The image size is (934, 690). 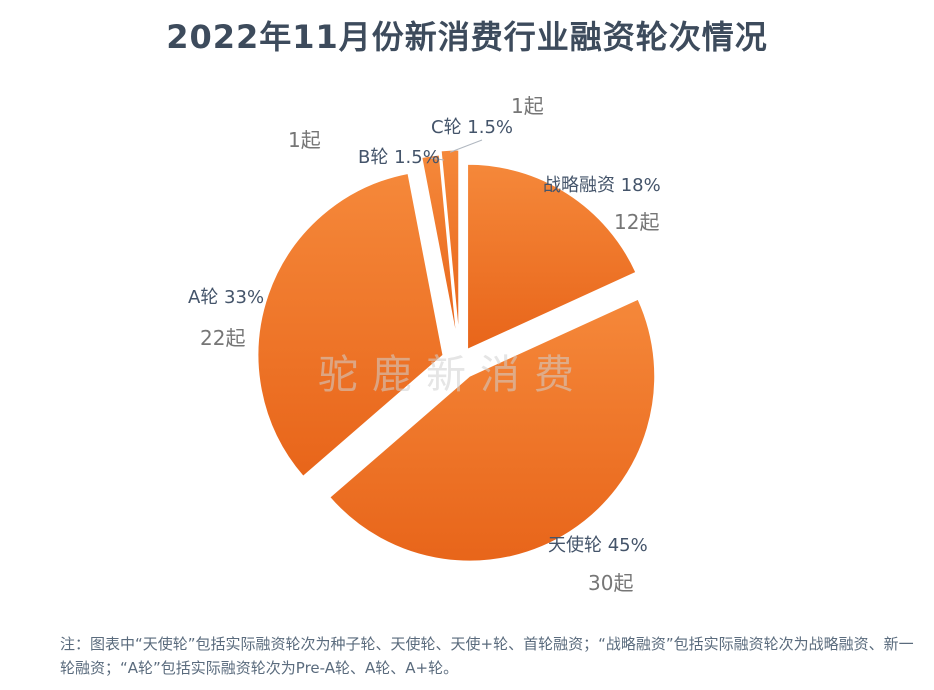 I want to click on slice-count-1: 12起, so click(x=636, y=222).